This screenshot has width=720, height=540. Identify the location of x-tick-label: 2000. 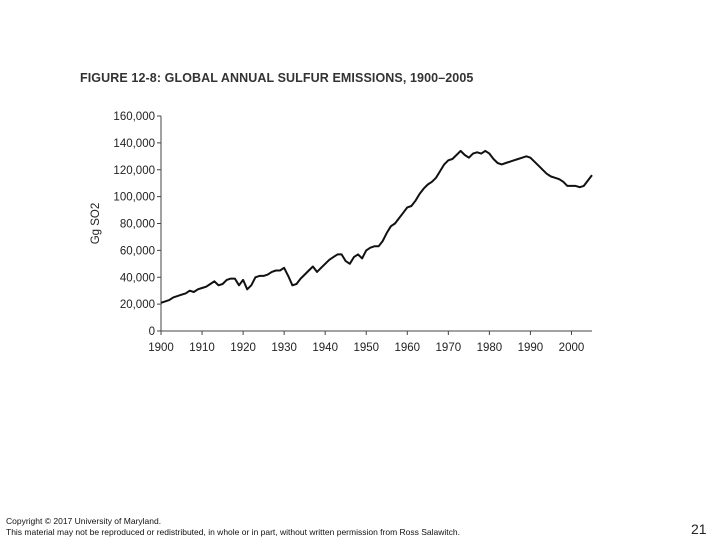
(572, 348).